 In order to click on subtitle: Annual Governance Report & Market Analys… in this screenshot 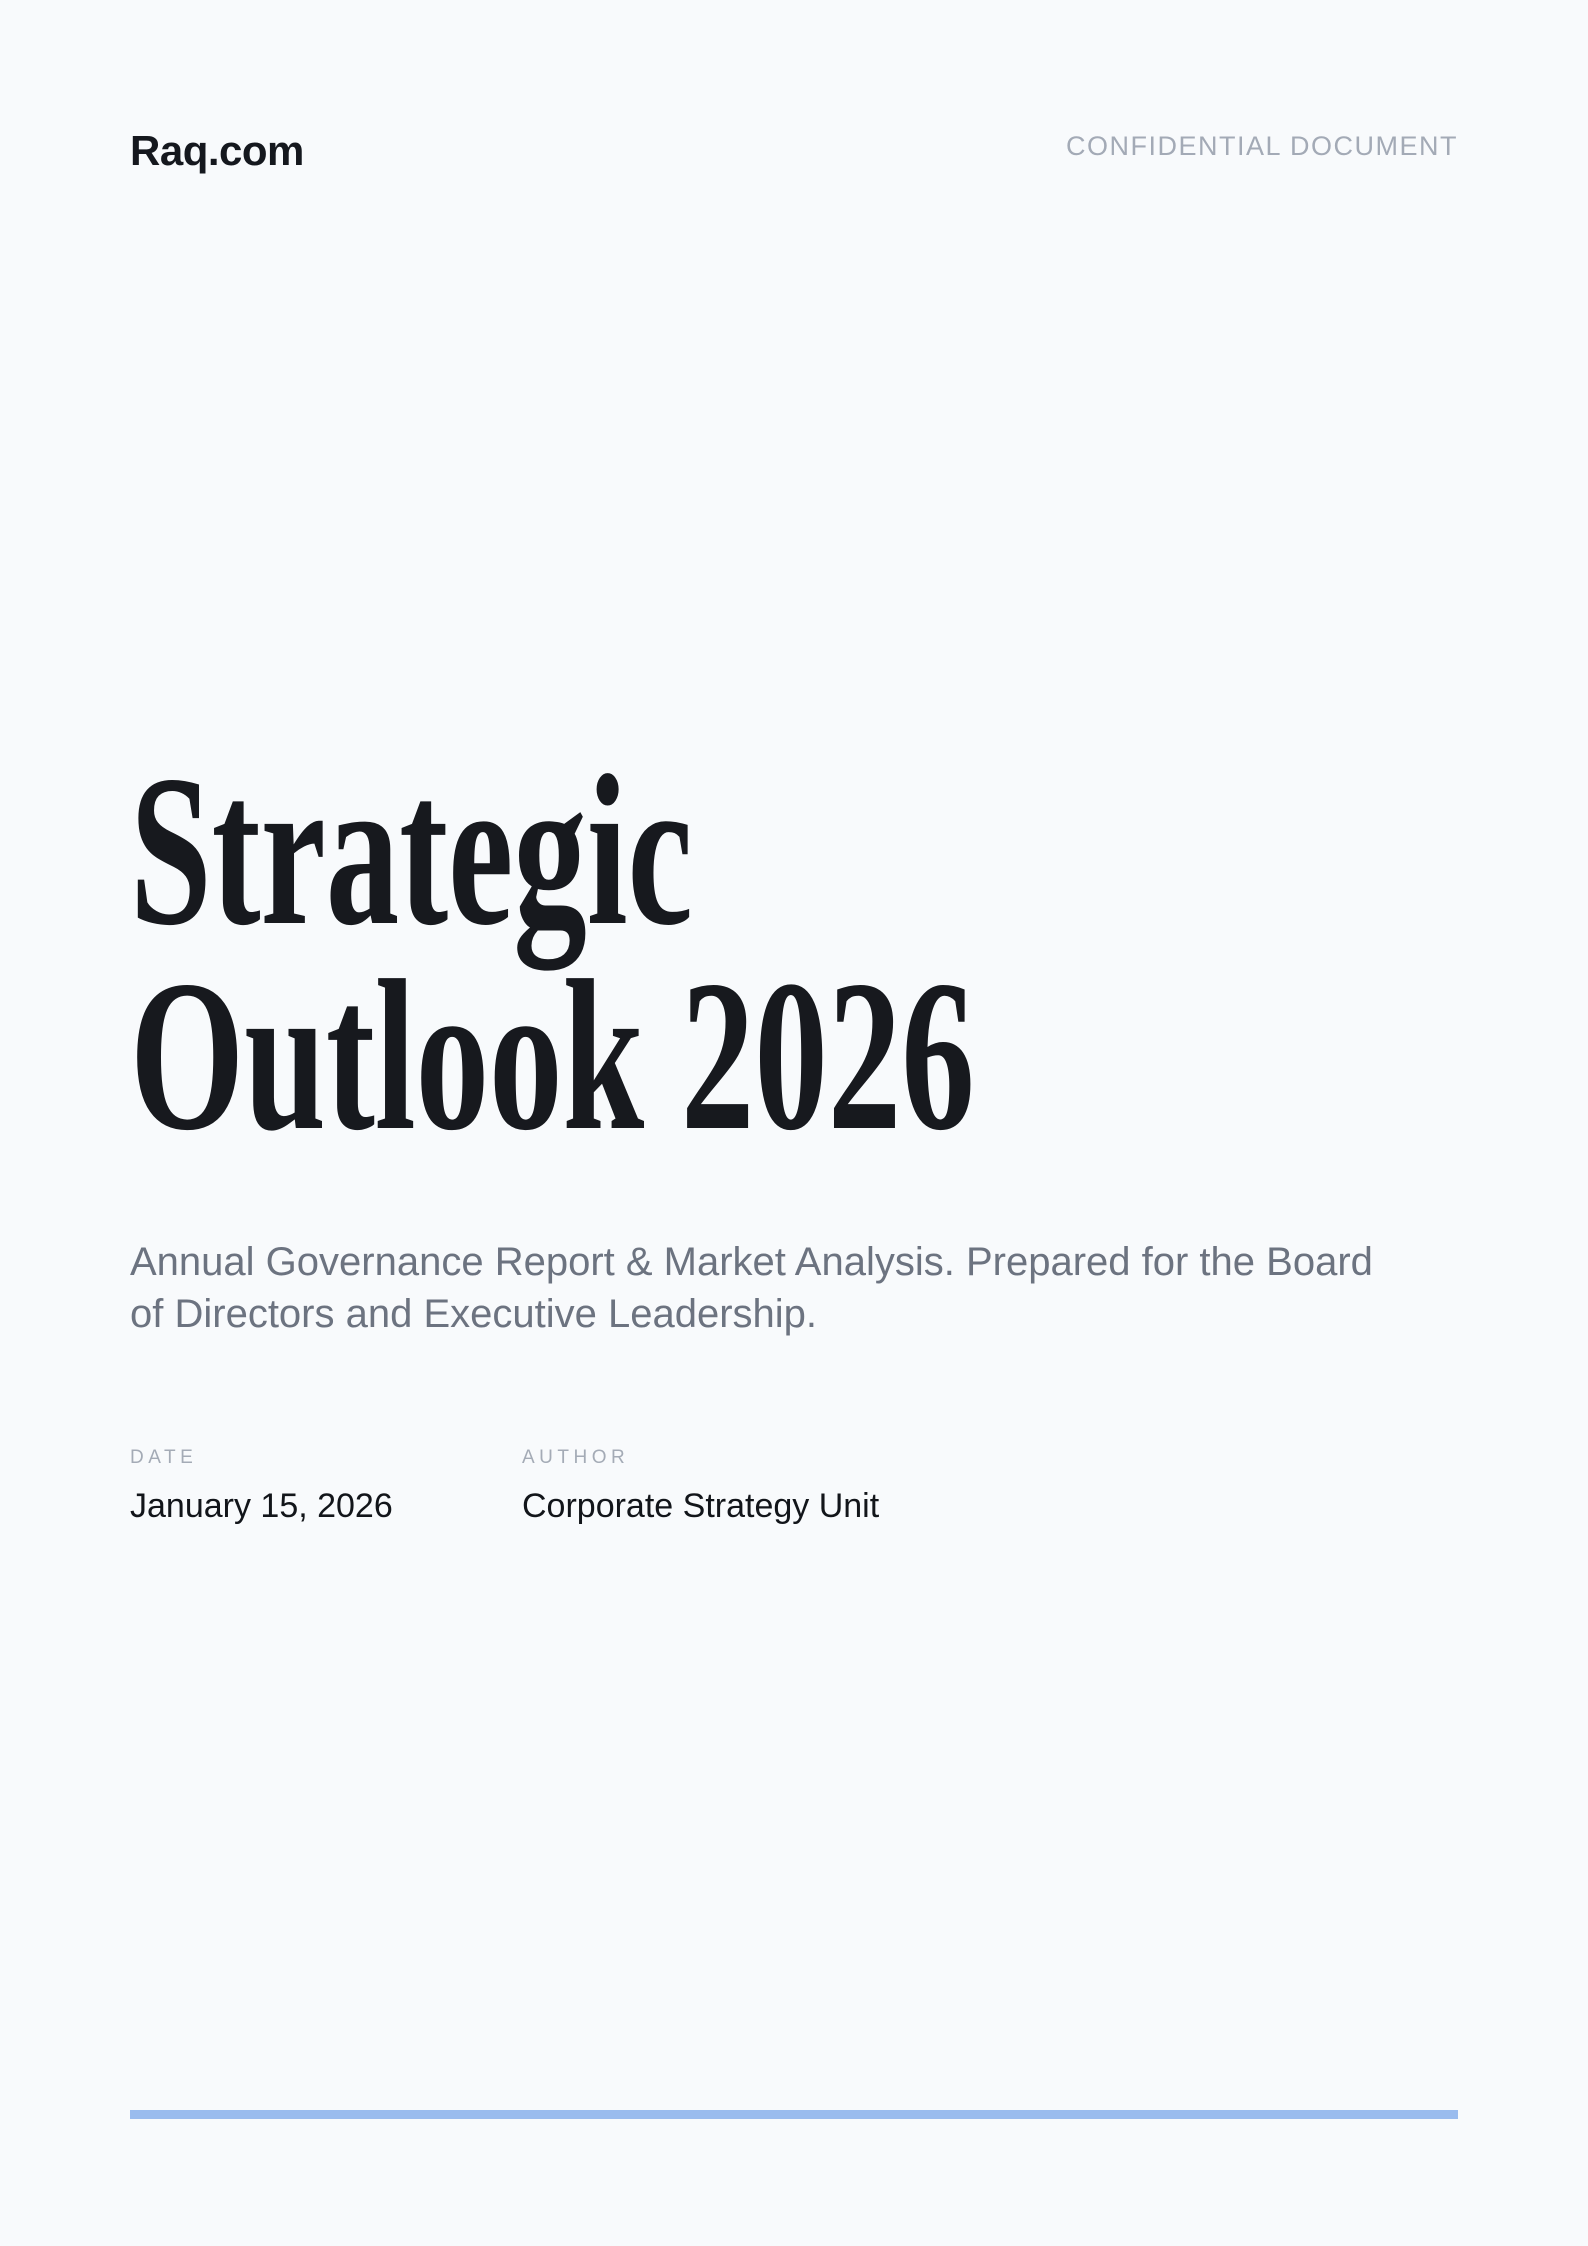, I will do `click(751, 1288)`.